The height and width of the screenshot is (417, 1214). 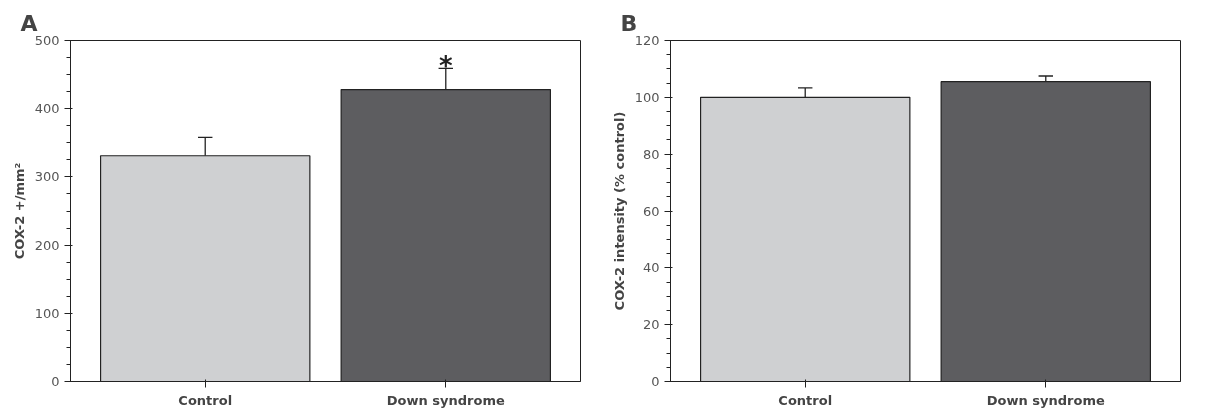 What do you see at coordinates (445, 66) in the screenshot?
I see `annotation: *` at bounding box center [445, 66].